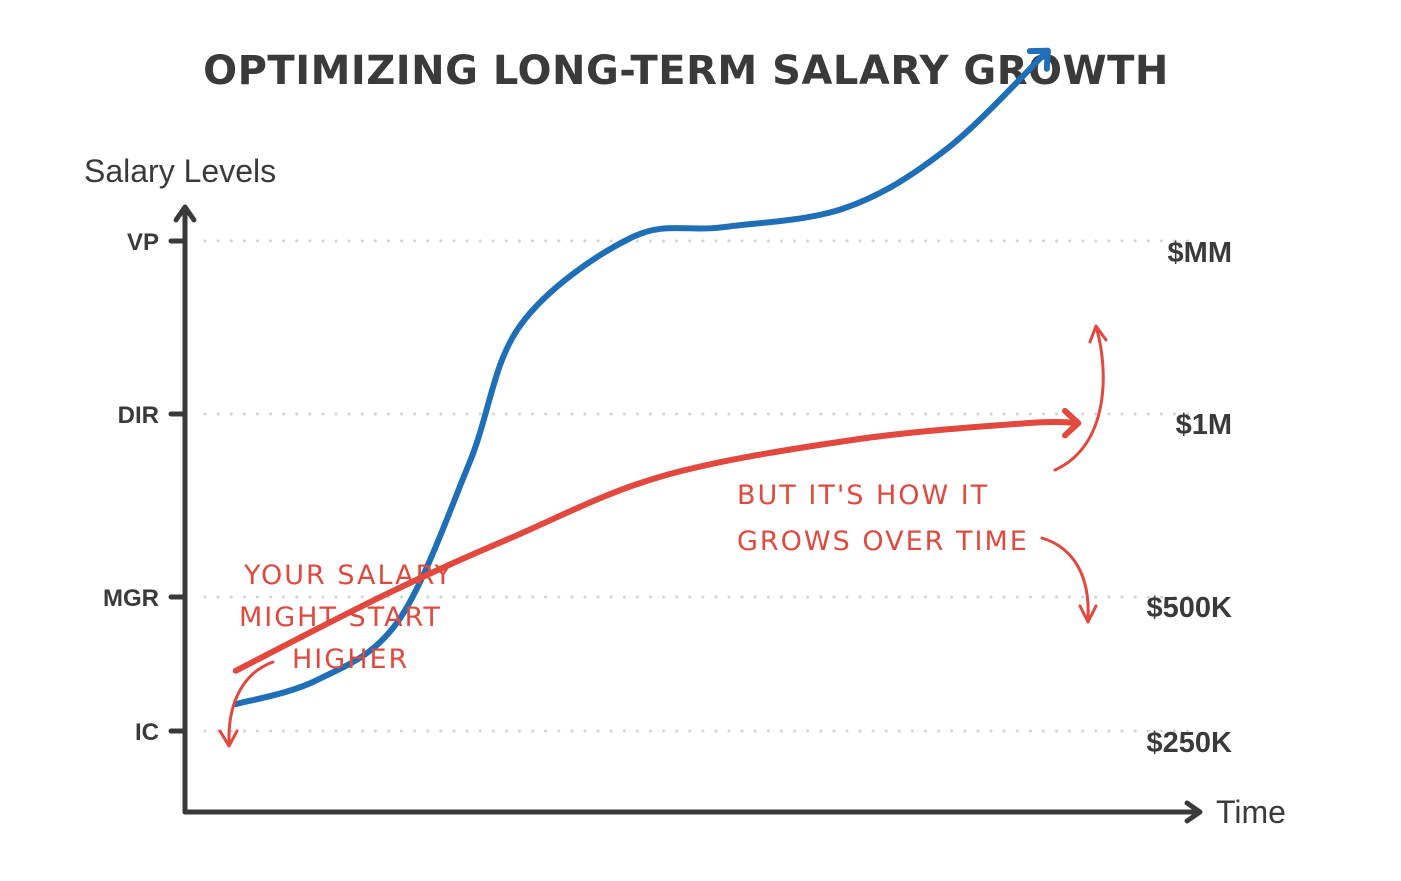  I want to click on annotation-1-line-2: MIGHT START, so click(340, 617).